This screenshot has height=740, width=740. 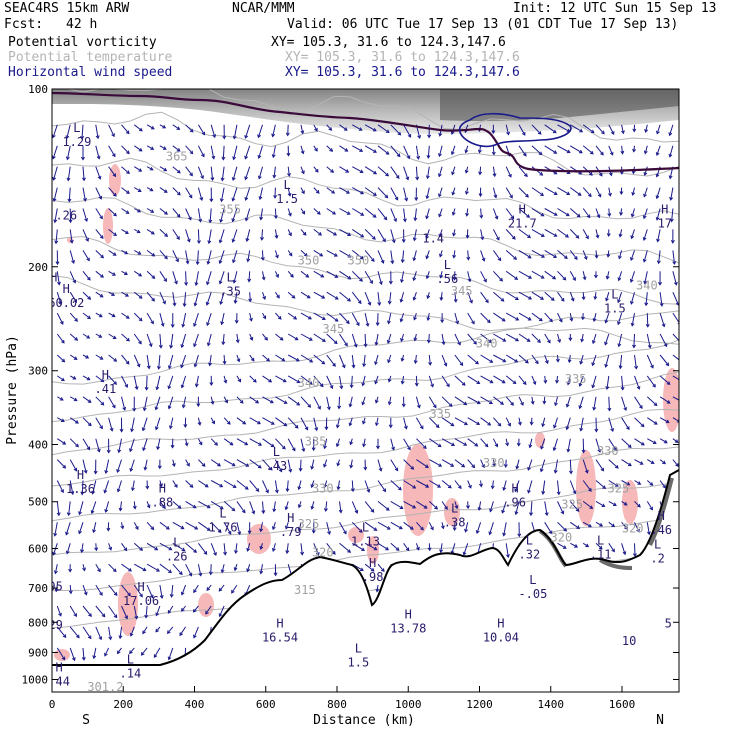 I want to click on x-end-label-south: S, so click(x=86, y=720).